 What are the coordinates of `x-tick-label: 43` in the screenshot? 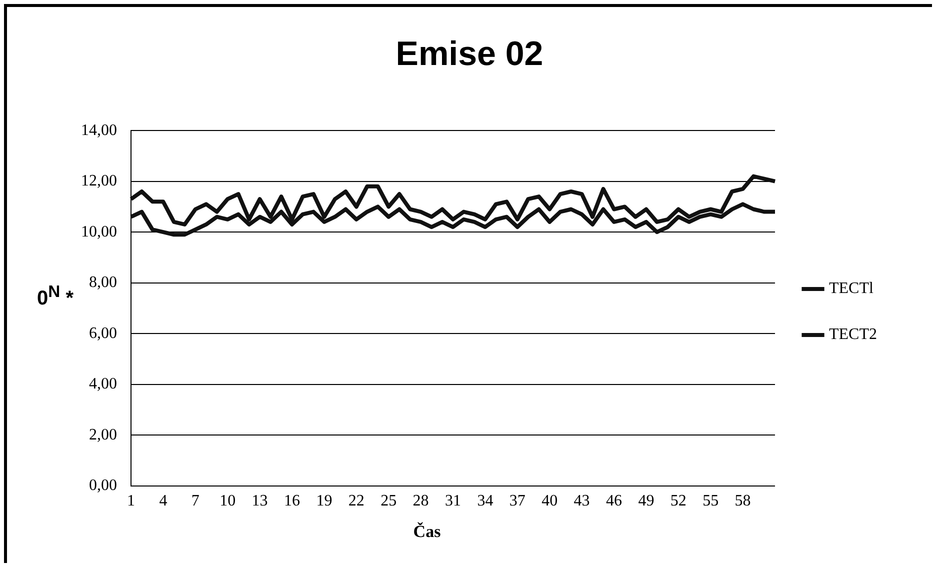 It's located at (582, 501).